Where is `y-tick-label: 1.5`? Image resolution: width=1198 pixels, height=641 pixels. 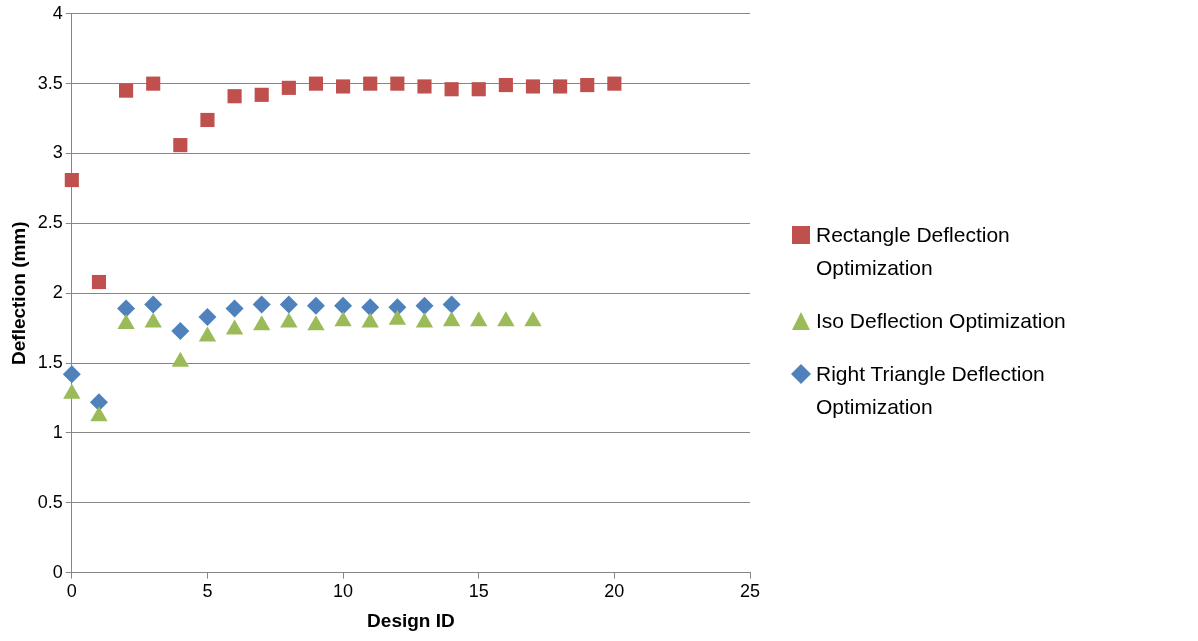
y-tick-label: 1.5 is located at coordinates (50, 362).